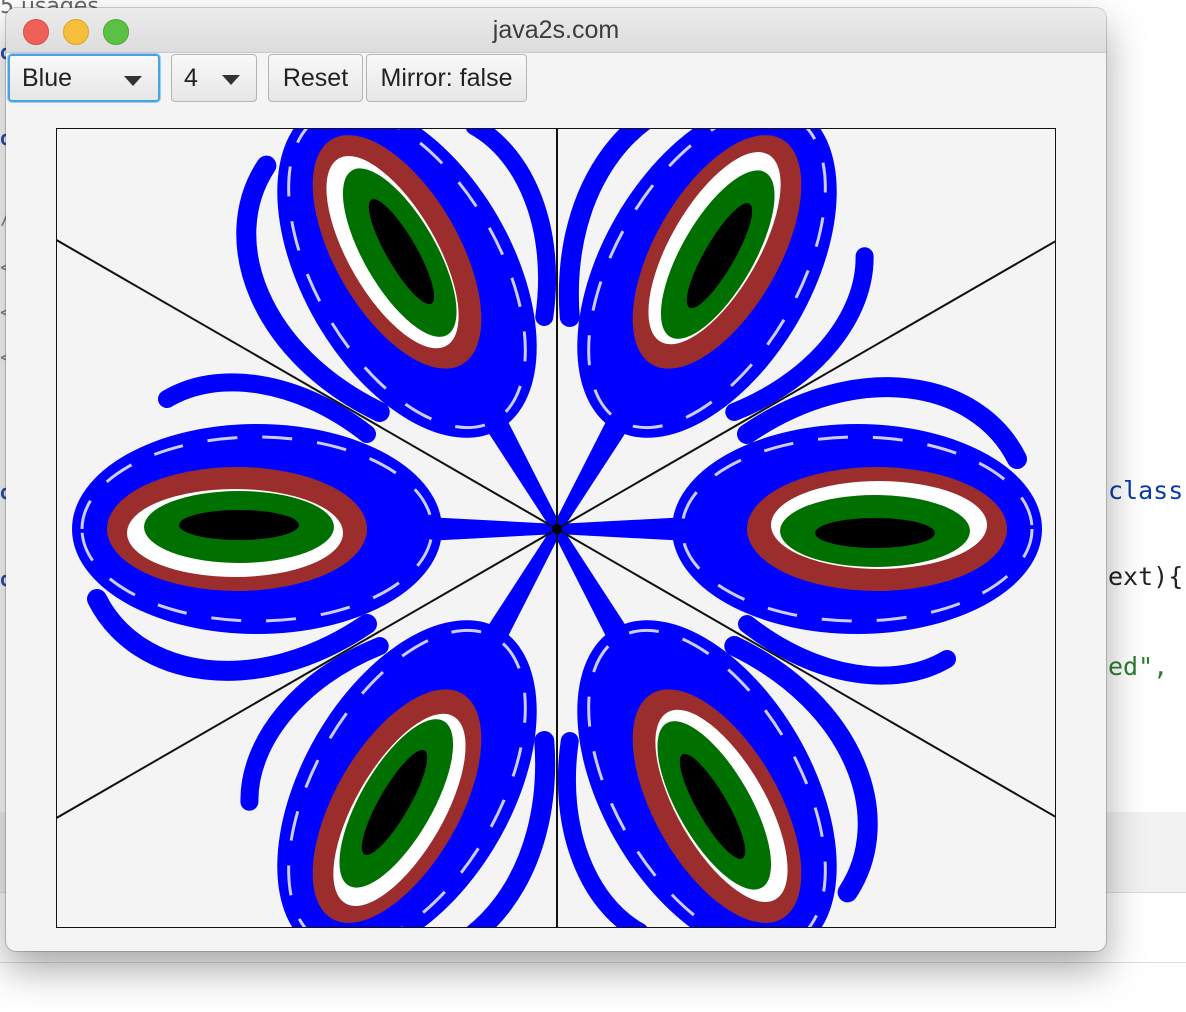  I want to click on mirror-toggle-button: Mirror: false, so click(446, 78).